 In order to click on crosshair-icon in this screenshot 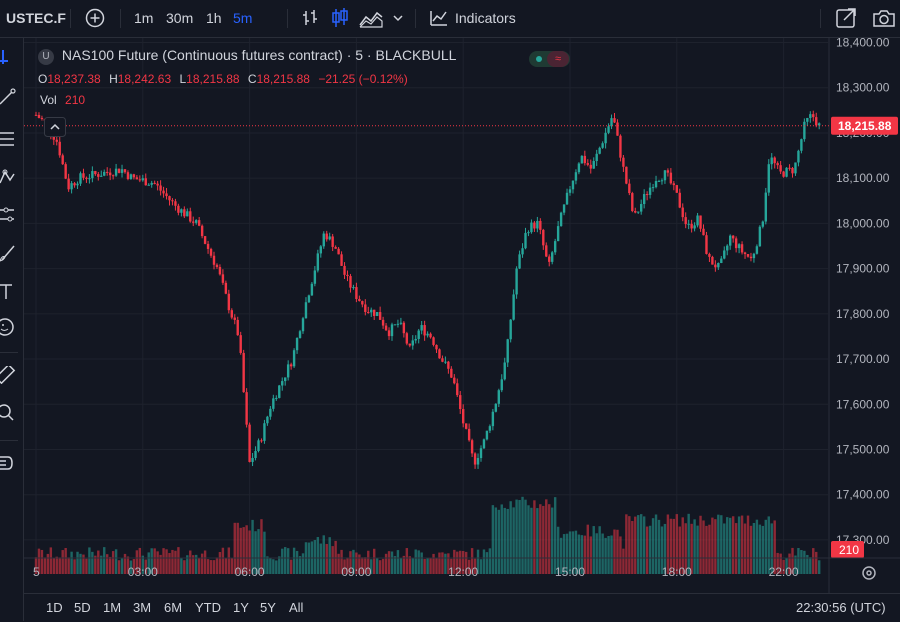, I will do `click(8, 59)`.